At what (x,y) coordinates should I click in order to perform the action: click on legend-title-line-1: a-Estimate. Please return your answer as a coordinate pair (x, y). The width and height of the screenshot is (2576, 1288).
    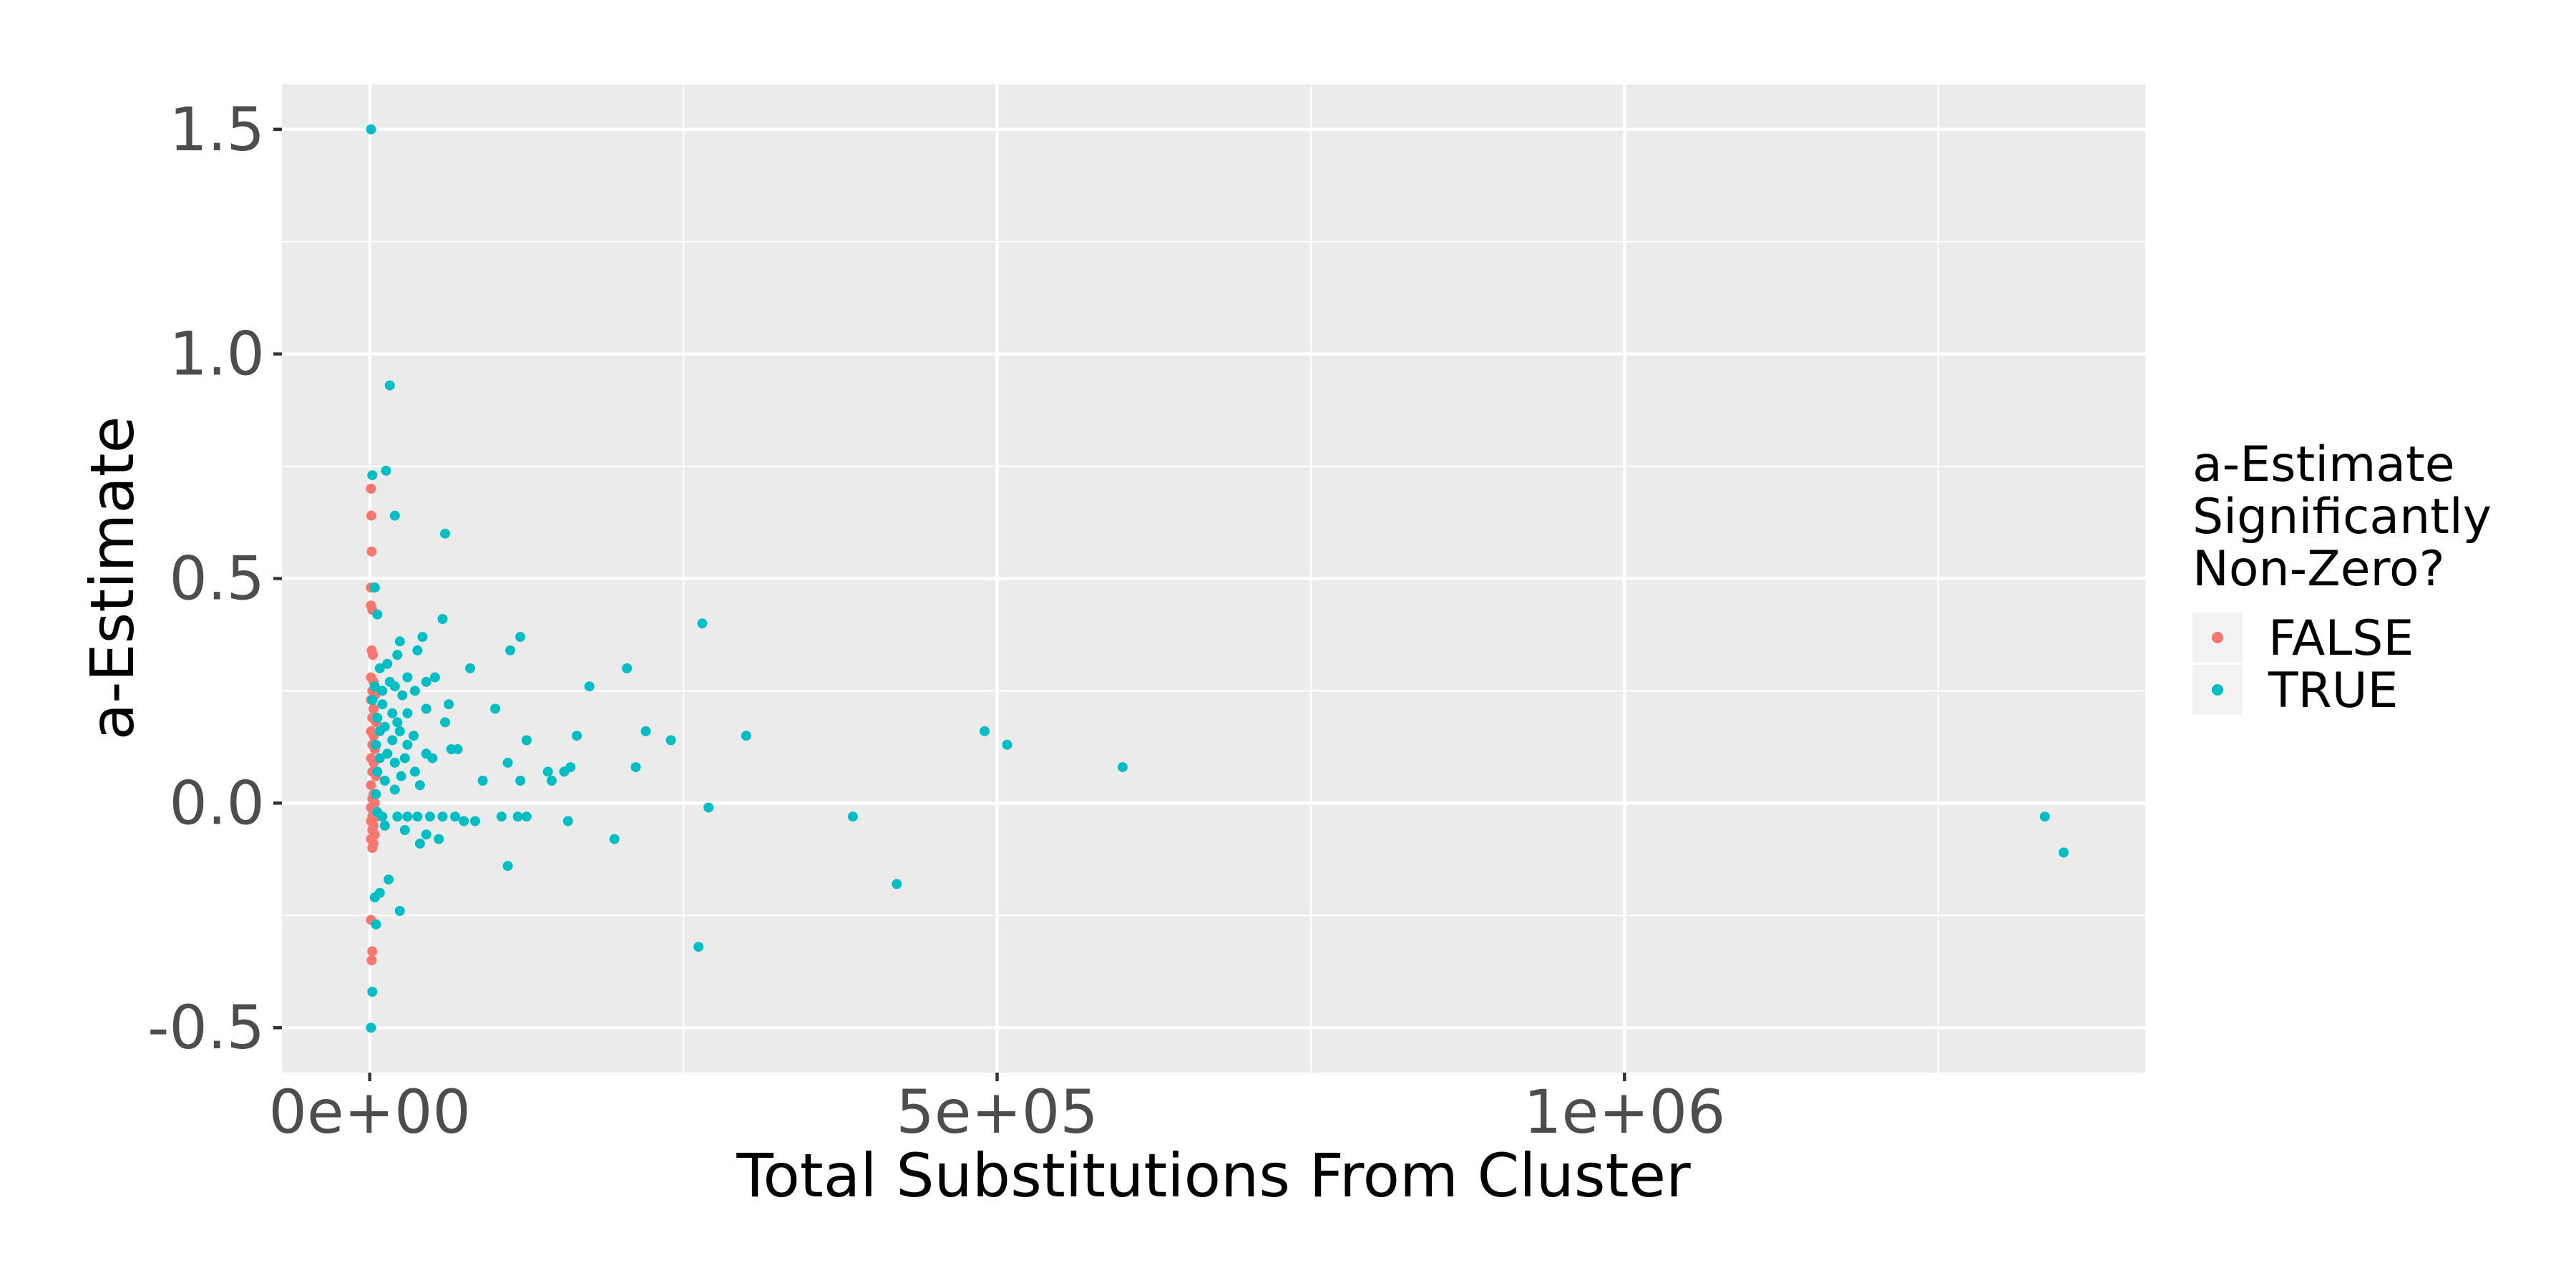
    Looking at the image, I should click on (2323, 464).